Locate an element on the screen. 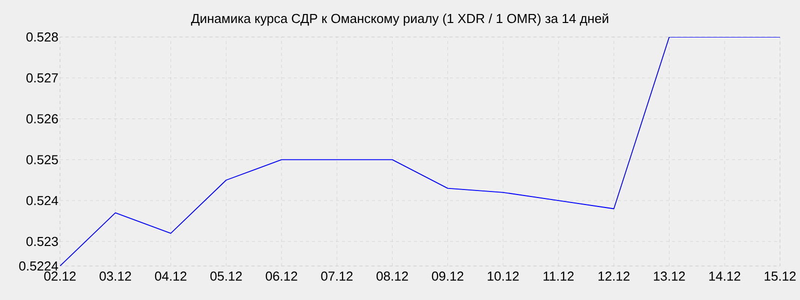 This screenshot has height=300, width=800. y-tick-label: 0.525 is located at coordinates (42, 159).